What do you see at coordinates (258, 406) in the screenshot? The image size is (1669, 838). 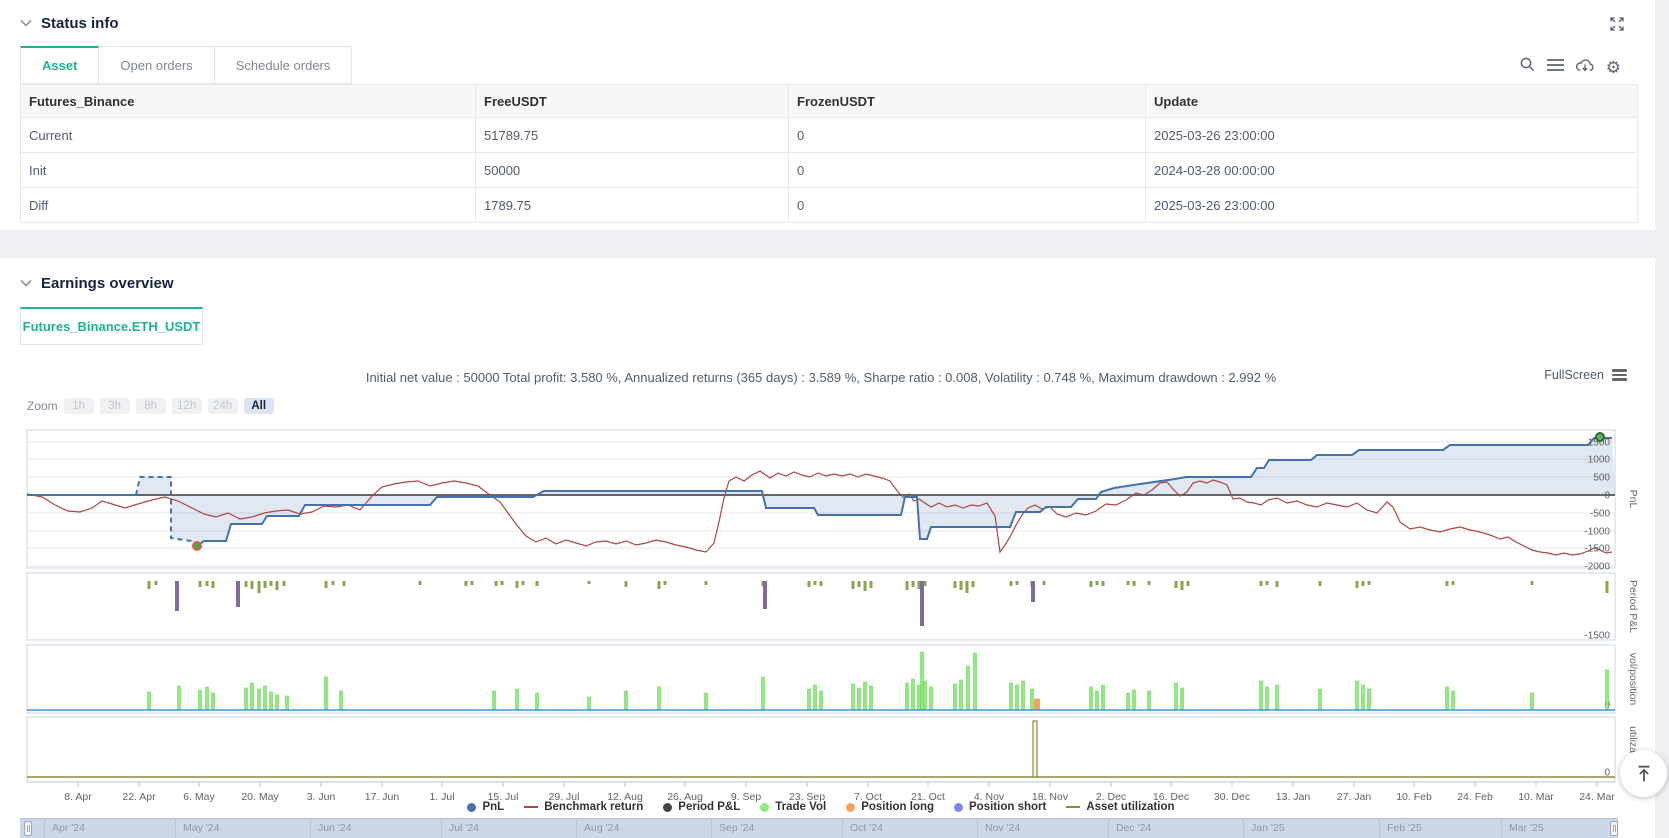 I see `zoom-button-all: All` at bounding box center [258, 406].